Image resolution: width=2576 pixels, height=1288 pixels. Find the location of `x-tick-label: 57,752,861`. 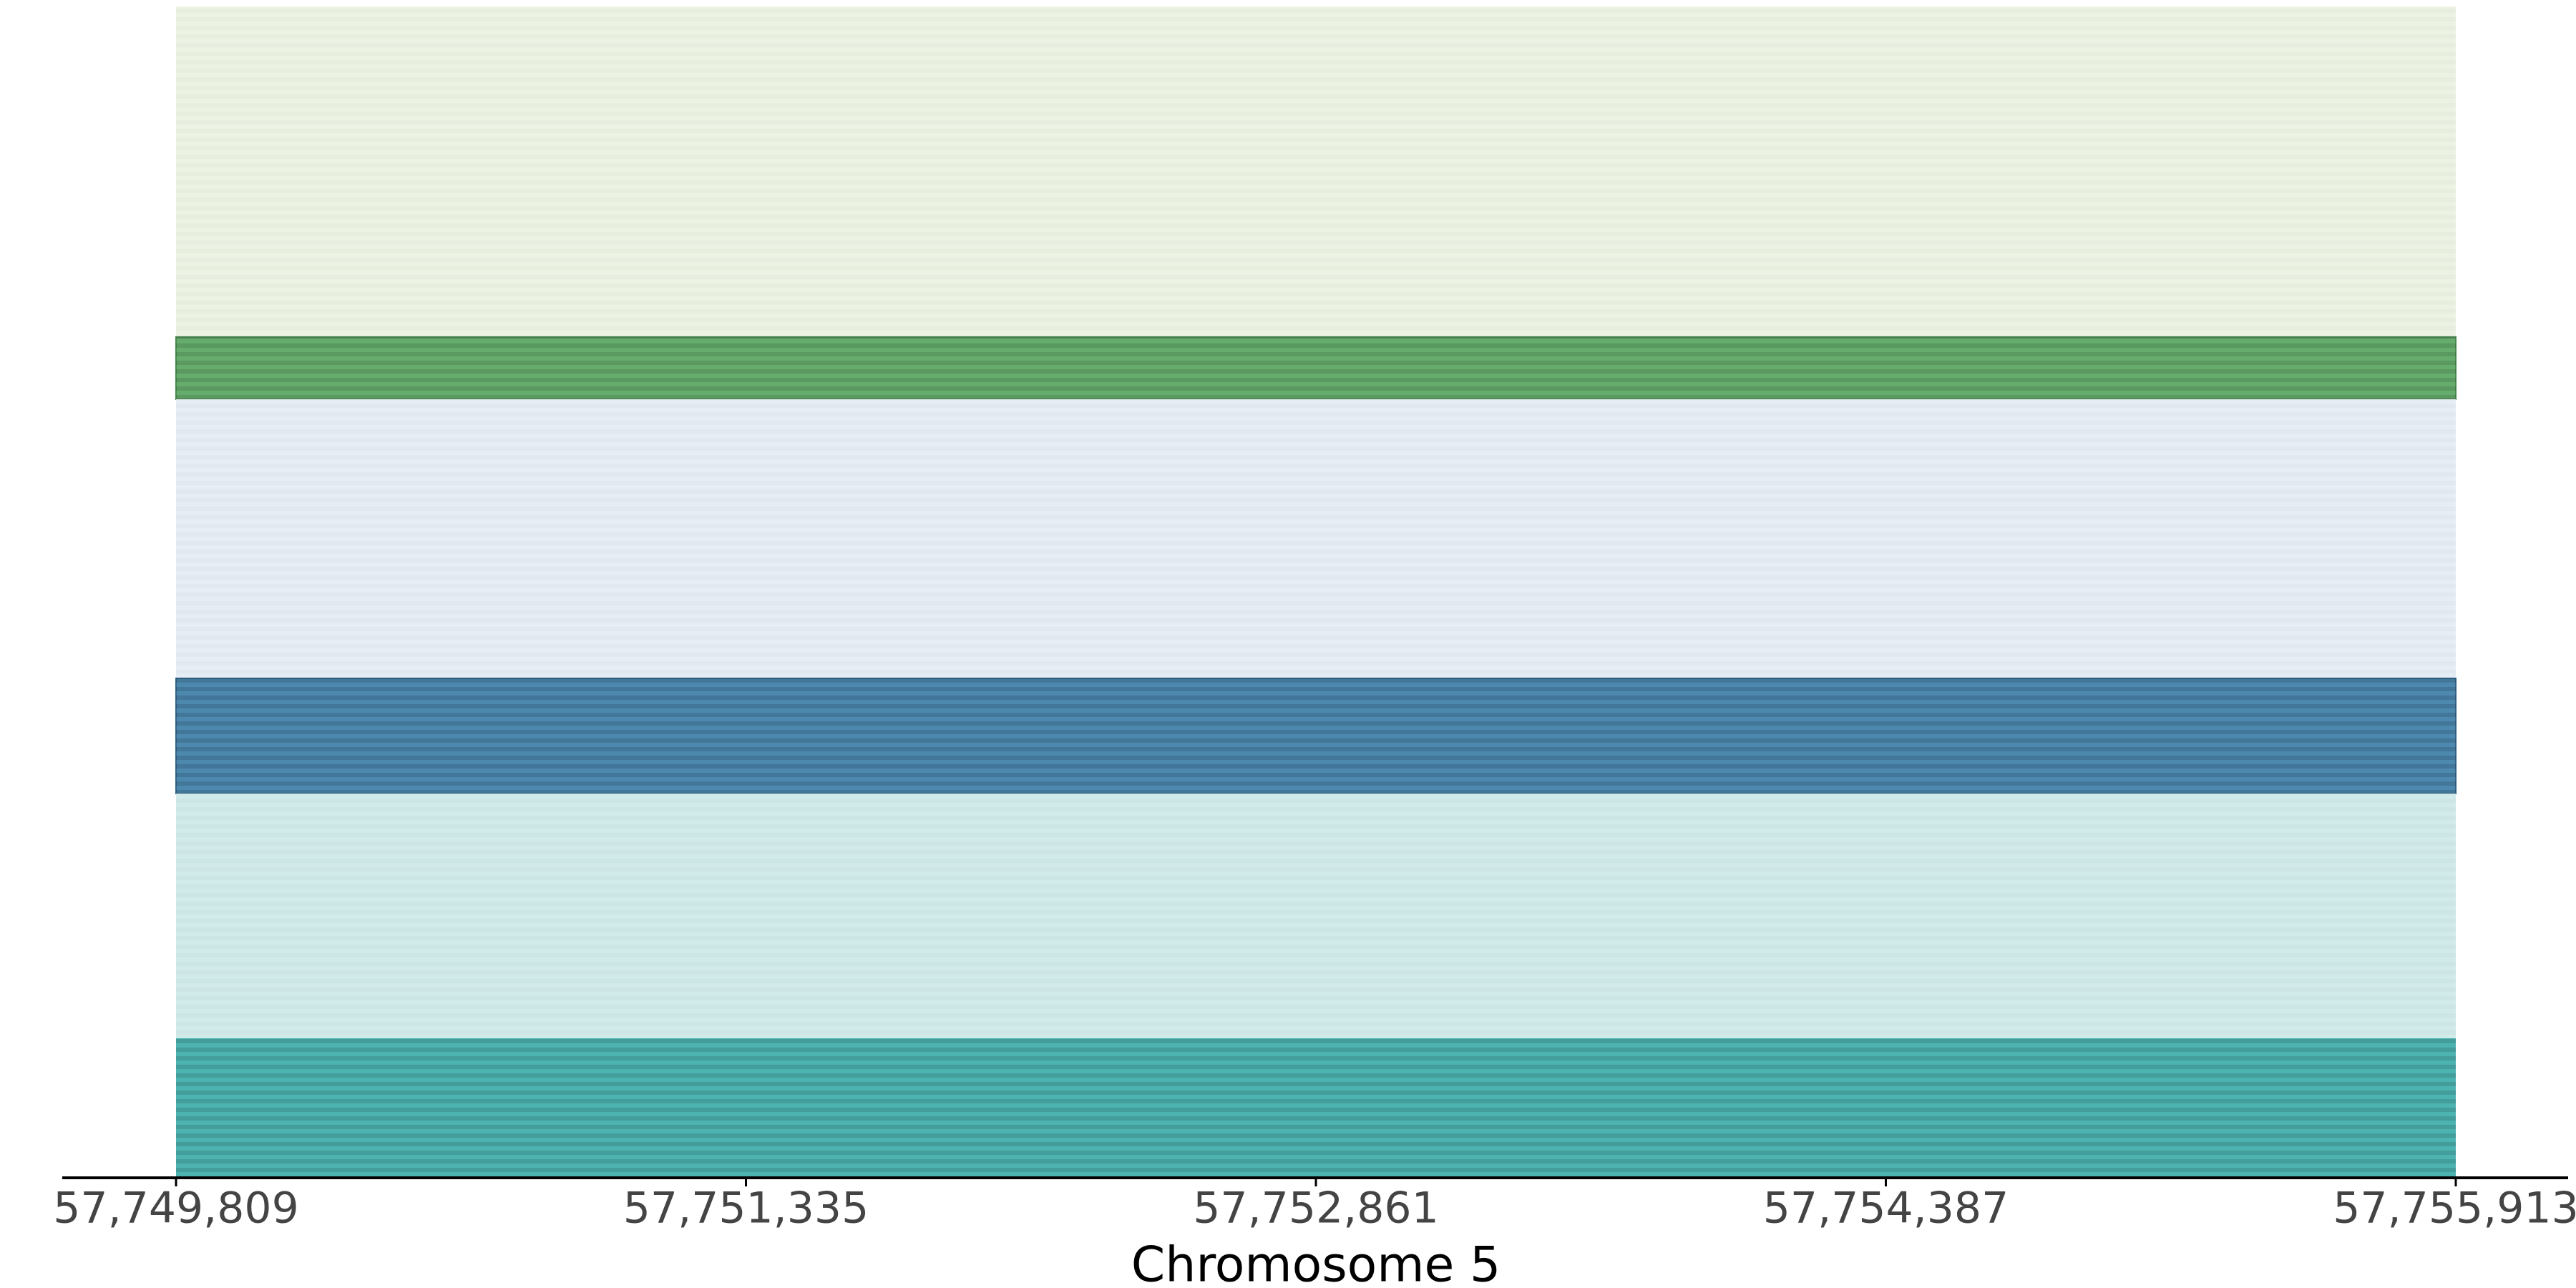

x-tick-label: 57,752,861 is located at coordinates (1316, 1209).